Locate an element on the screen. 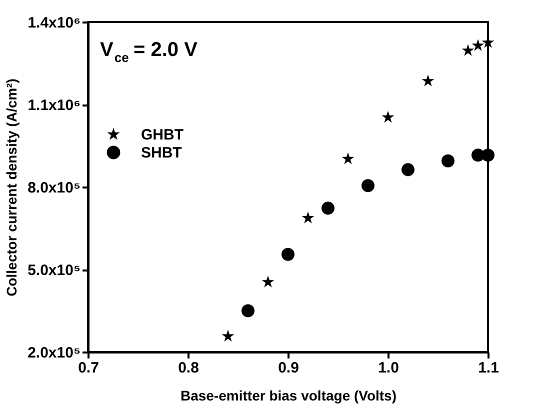  y-tick-label: 2.0x10⁵ is located at coordinates (54, 353).